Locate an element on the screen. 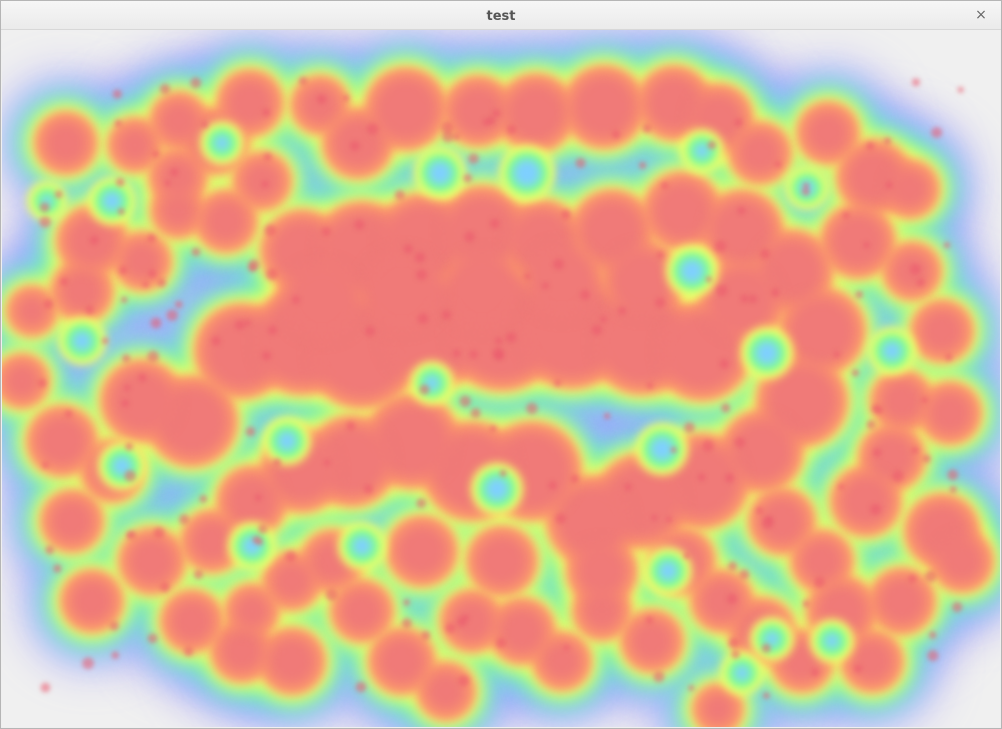 This screenshot has height=729, width=1002. close-icon: × is located at coordinates (981, 15).